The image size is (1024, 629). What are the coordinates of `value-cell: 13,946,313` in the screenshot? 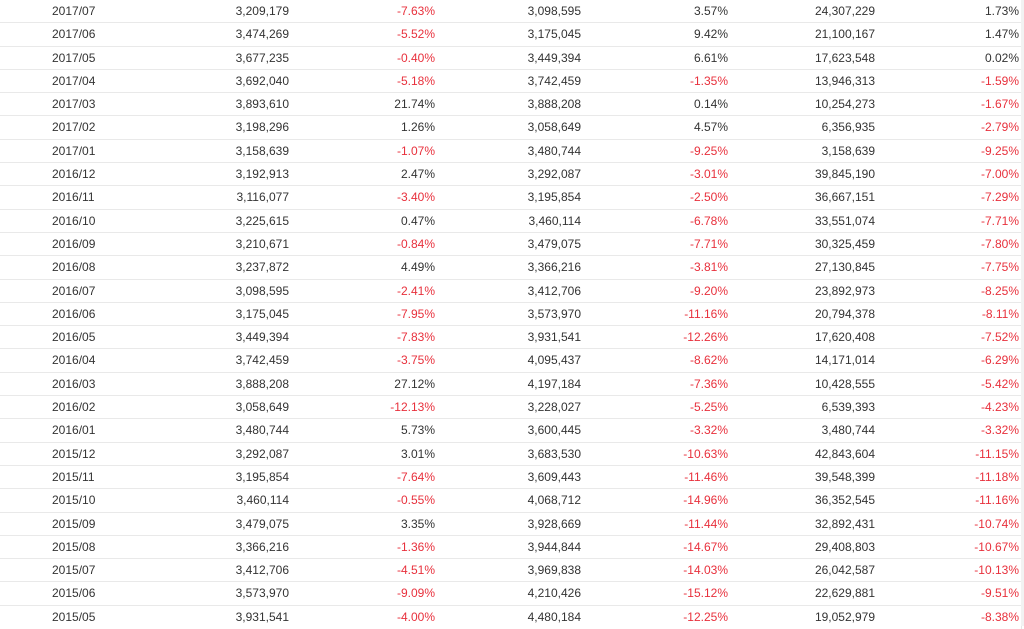 It's located at (844, 80).